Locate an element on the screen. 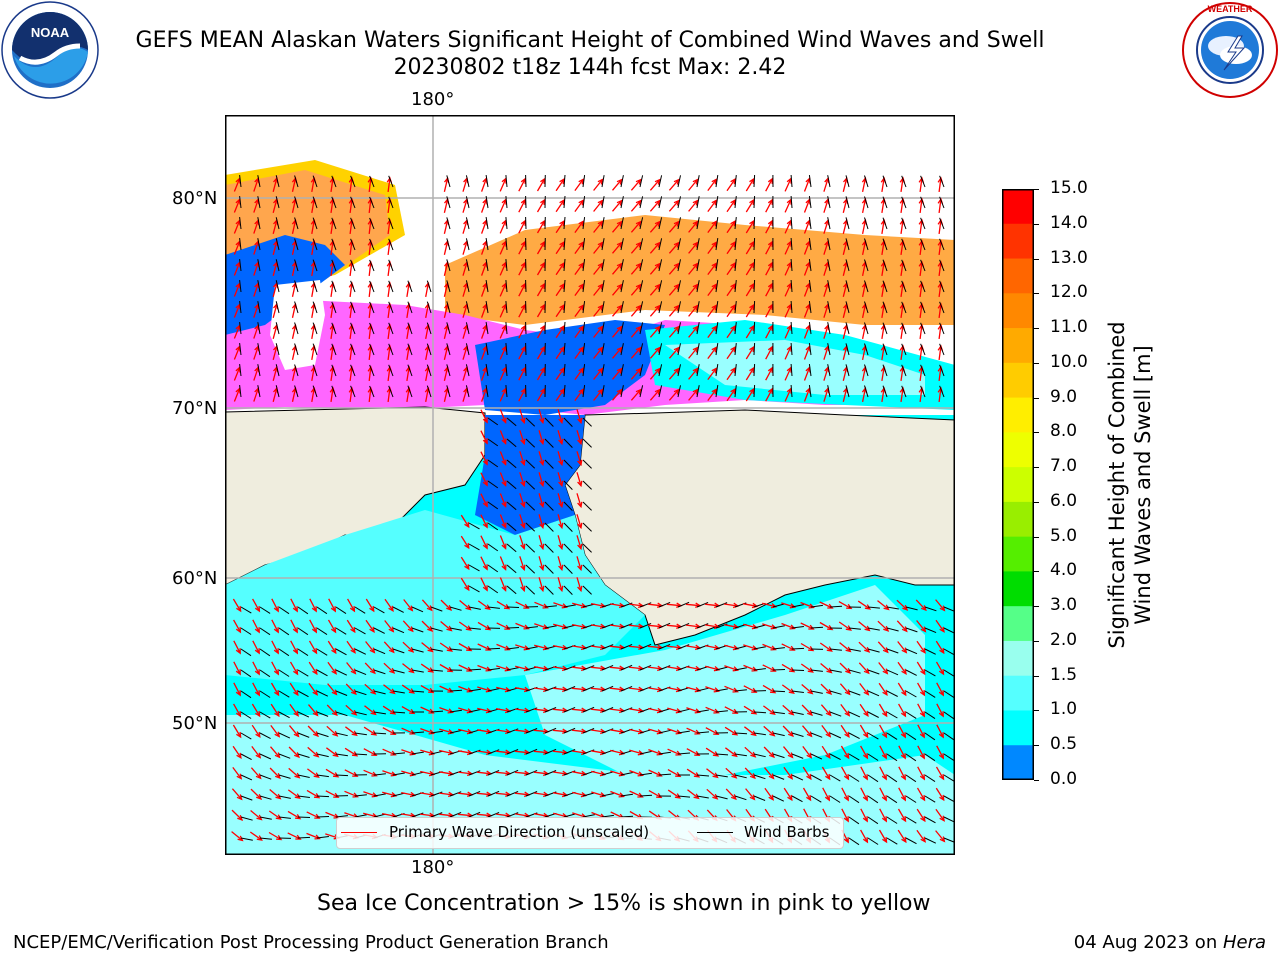  colorbar-band is located at coordinates (1018, 762).